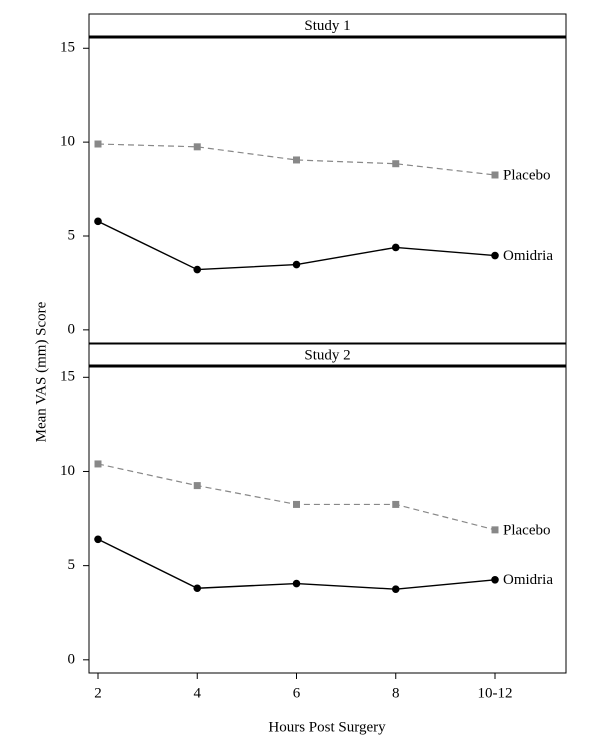  What do you see at coordinates (297, 693) in the screenshot?
I see `x-tick-label: 6` at bounding box center [297, 693].